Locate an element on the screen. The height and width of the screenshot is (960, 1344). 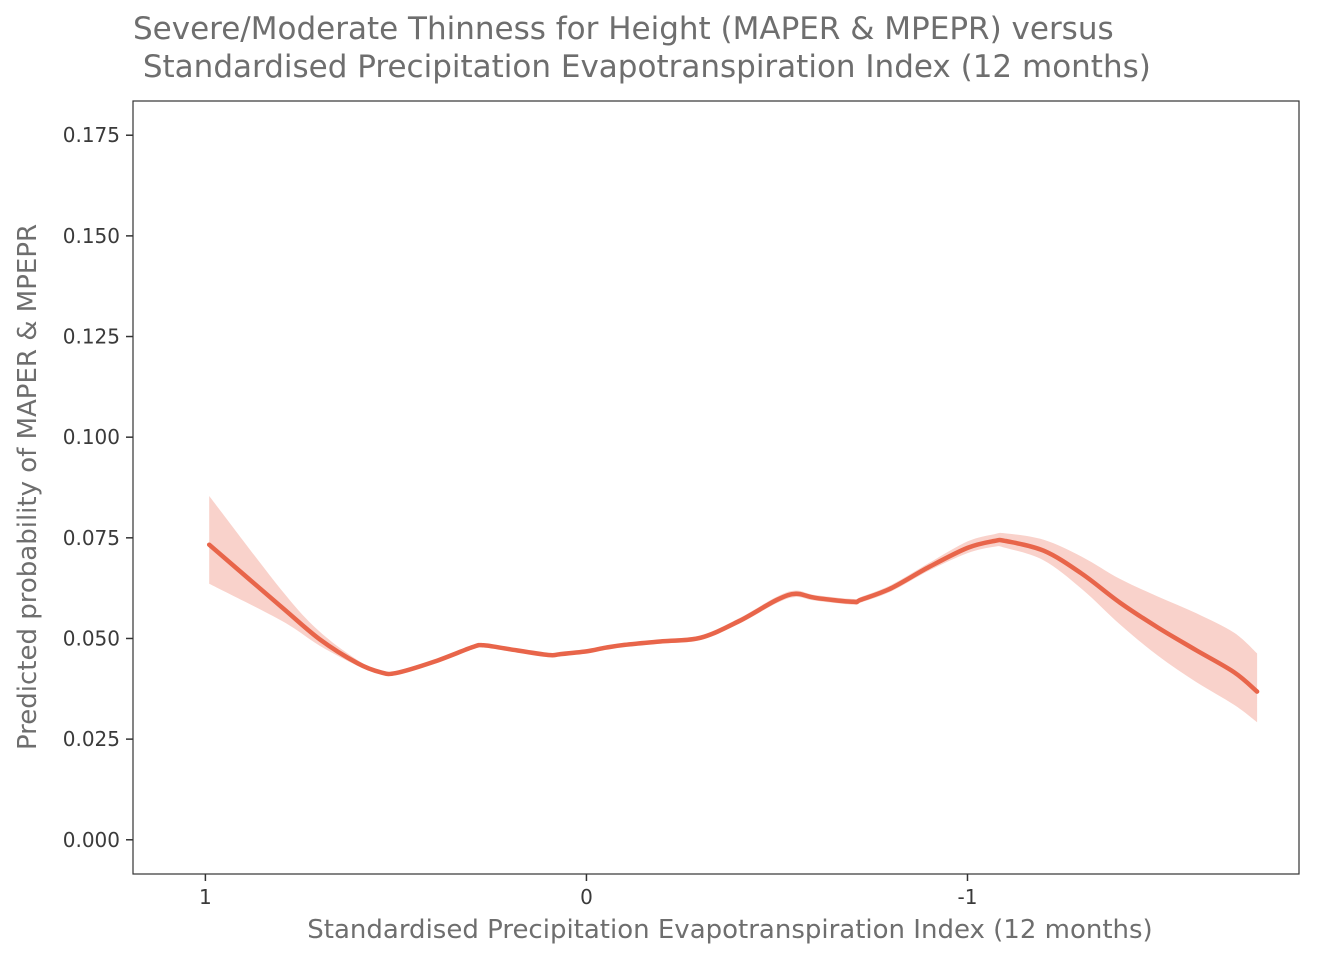
series-line-layer is located at coordinates (733, 615).